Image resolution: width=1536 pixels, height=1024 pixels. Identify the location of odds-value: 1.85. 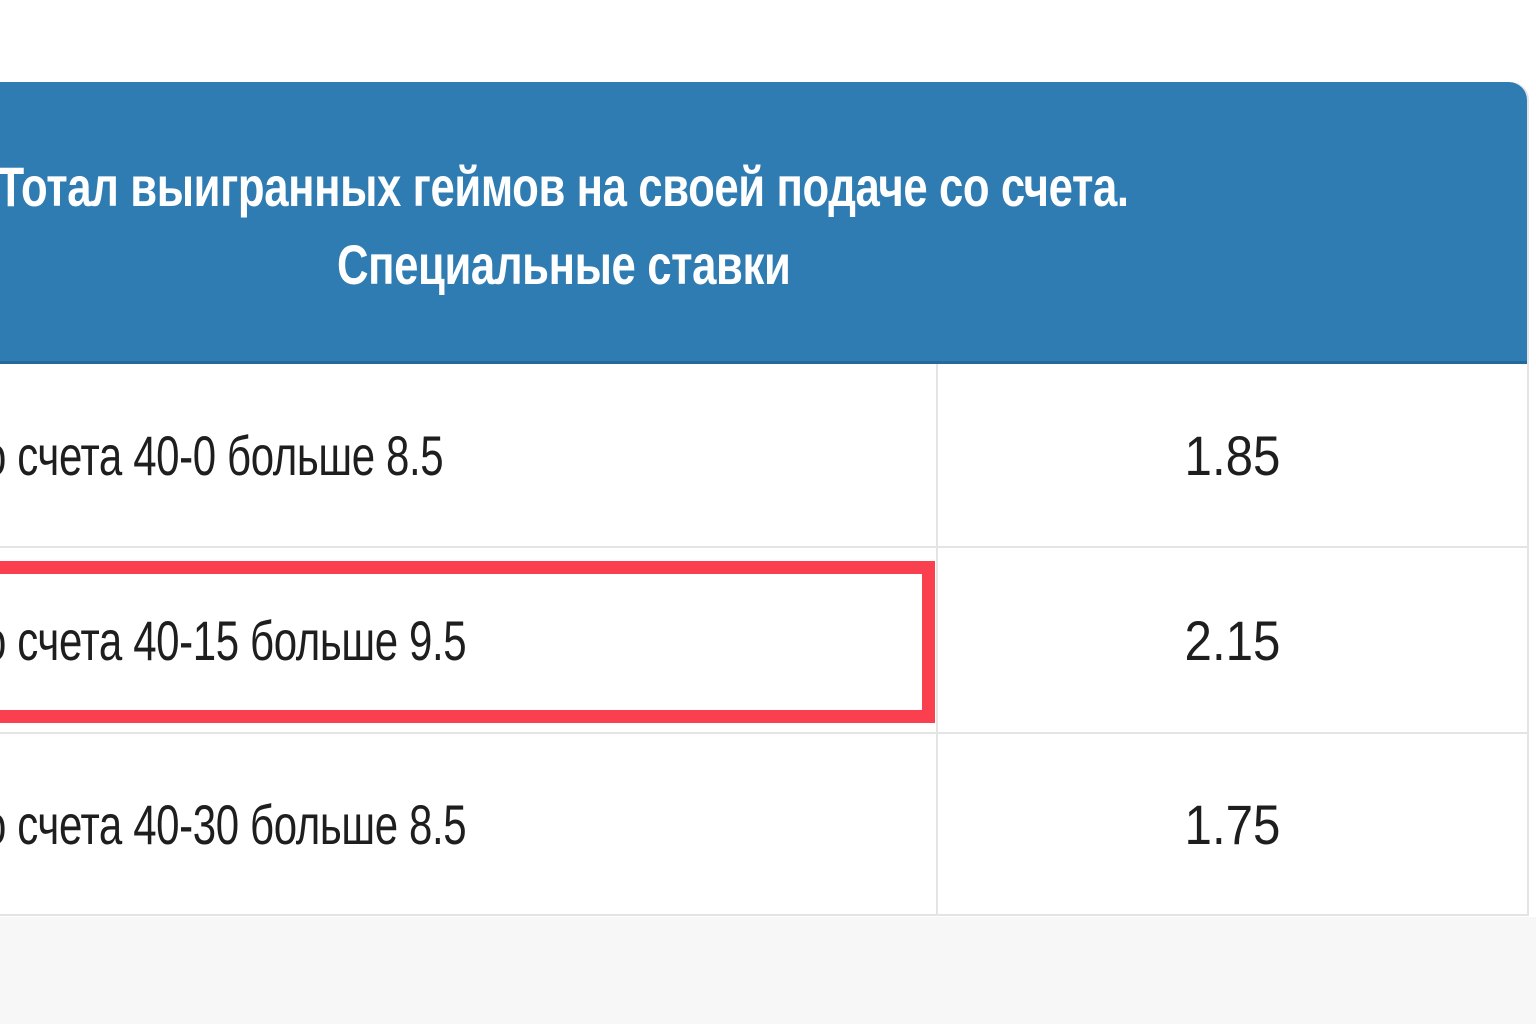
(1232, 455).